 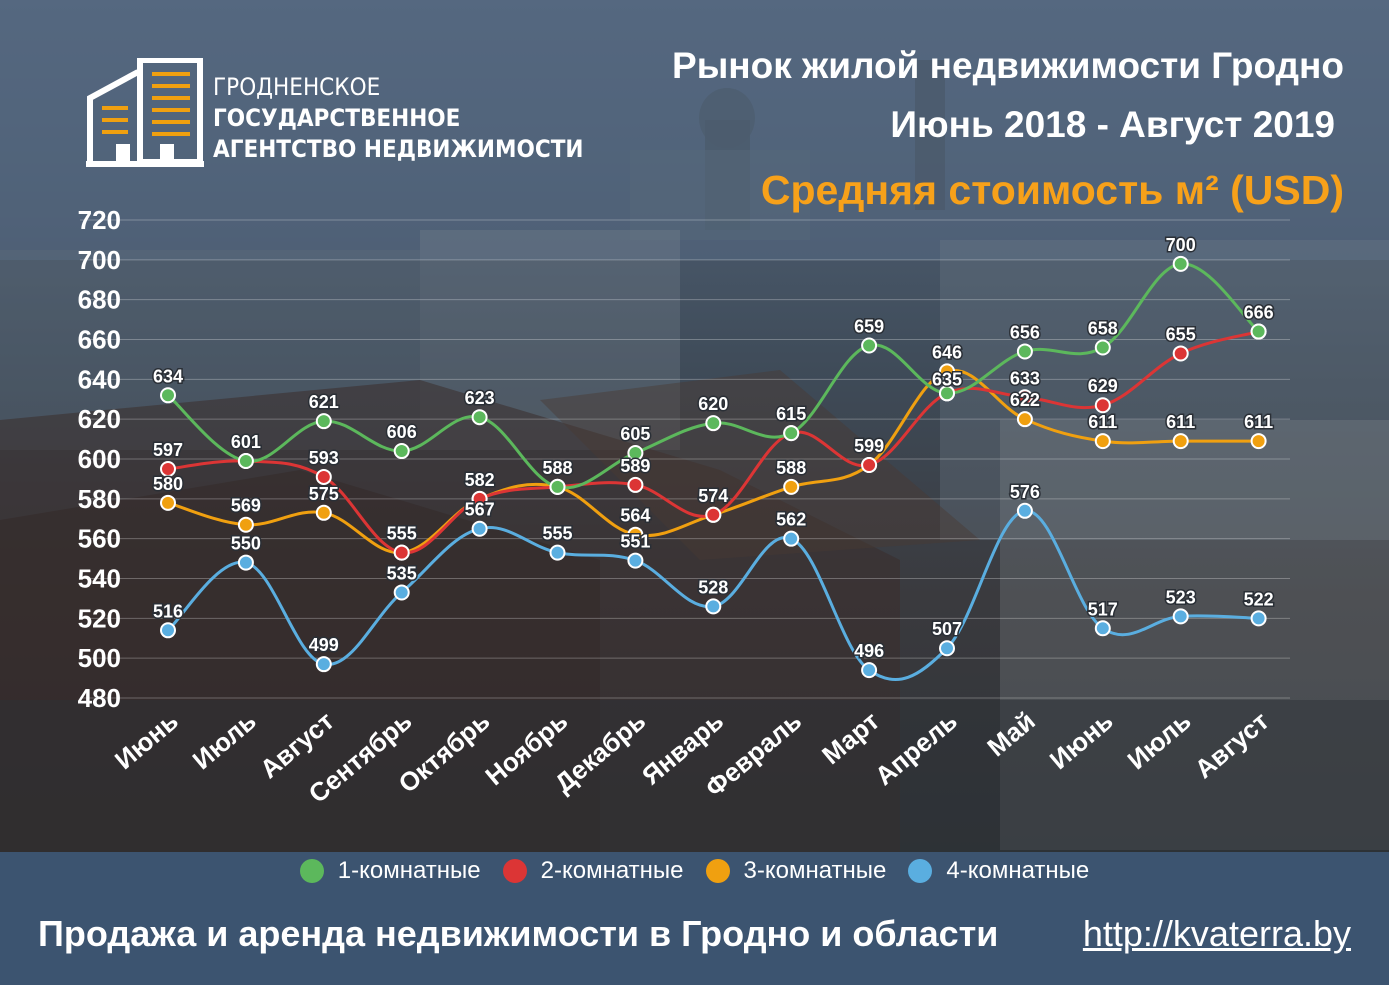 I want to click on legend-dot-green, so click(x=311, y=871).